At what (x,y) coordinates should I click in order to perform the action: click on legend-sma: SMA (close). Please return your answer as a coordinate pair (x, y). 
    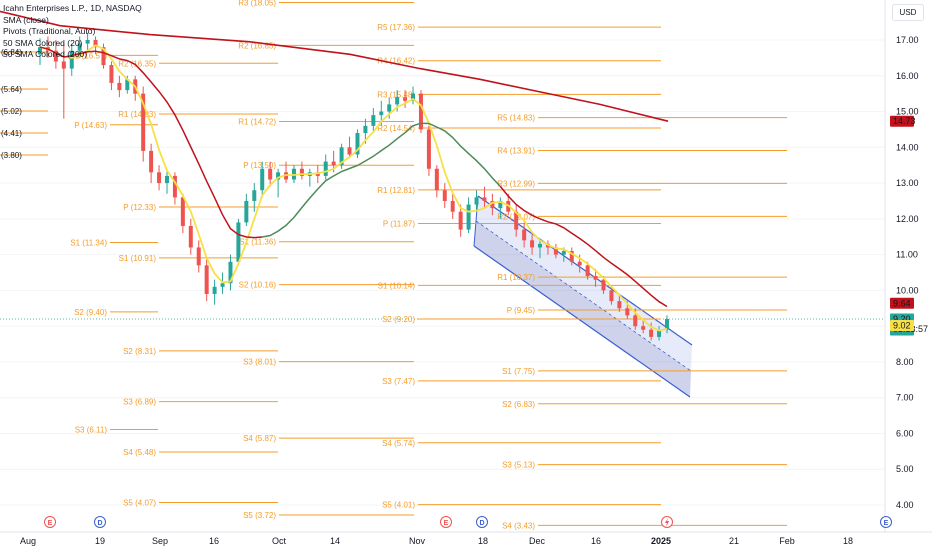
    Looking at the image, I should click on (26, 19).